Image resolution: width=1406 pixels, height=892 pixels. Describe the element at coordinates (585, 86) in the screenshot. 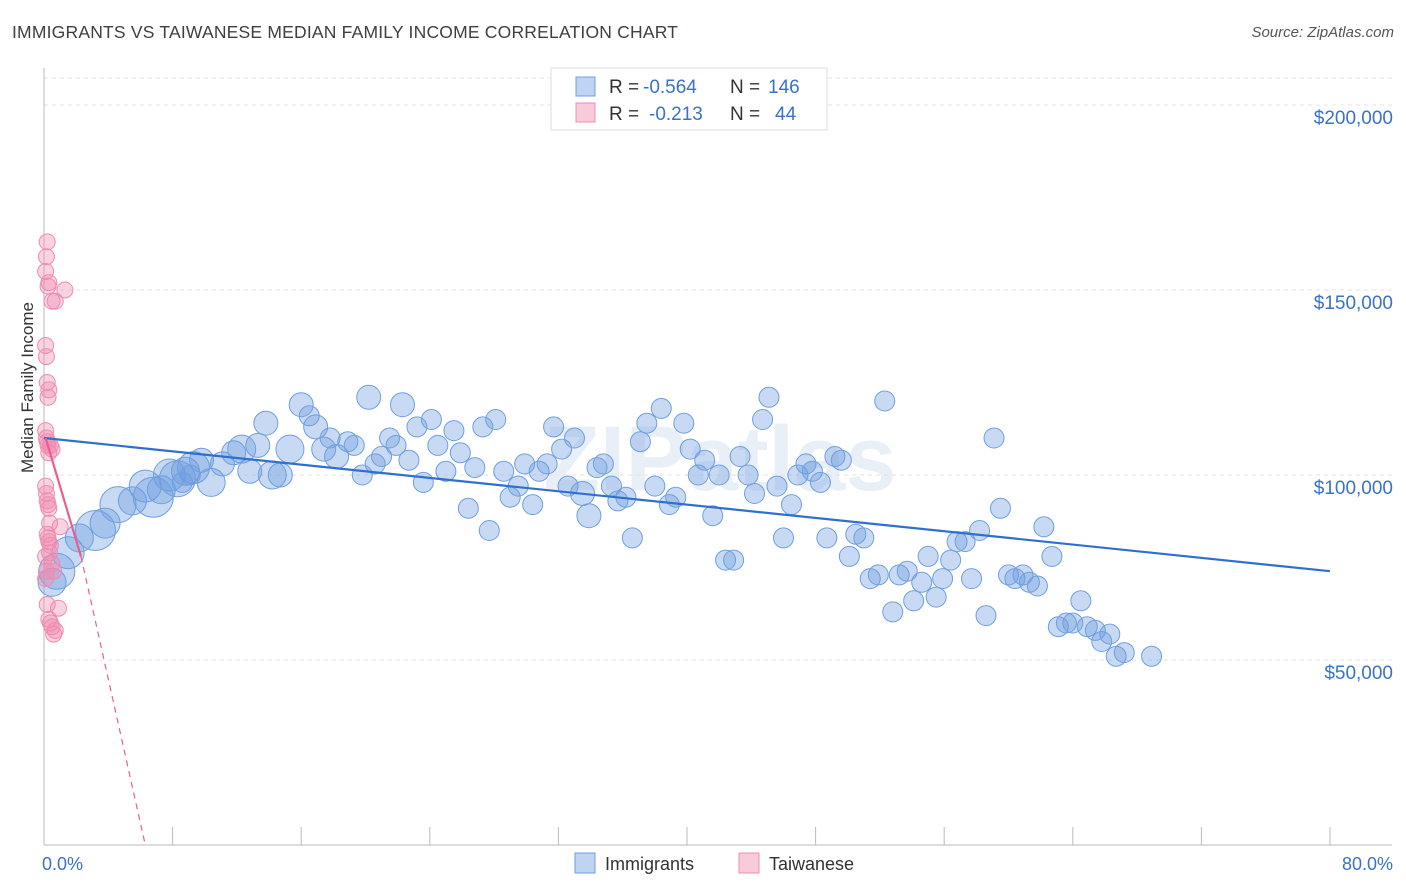

I see `legend-swatch-immigrants` at that location.